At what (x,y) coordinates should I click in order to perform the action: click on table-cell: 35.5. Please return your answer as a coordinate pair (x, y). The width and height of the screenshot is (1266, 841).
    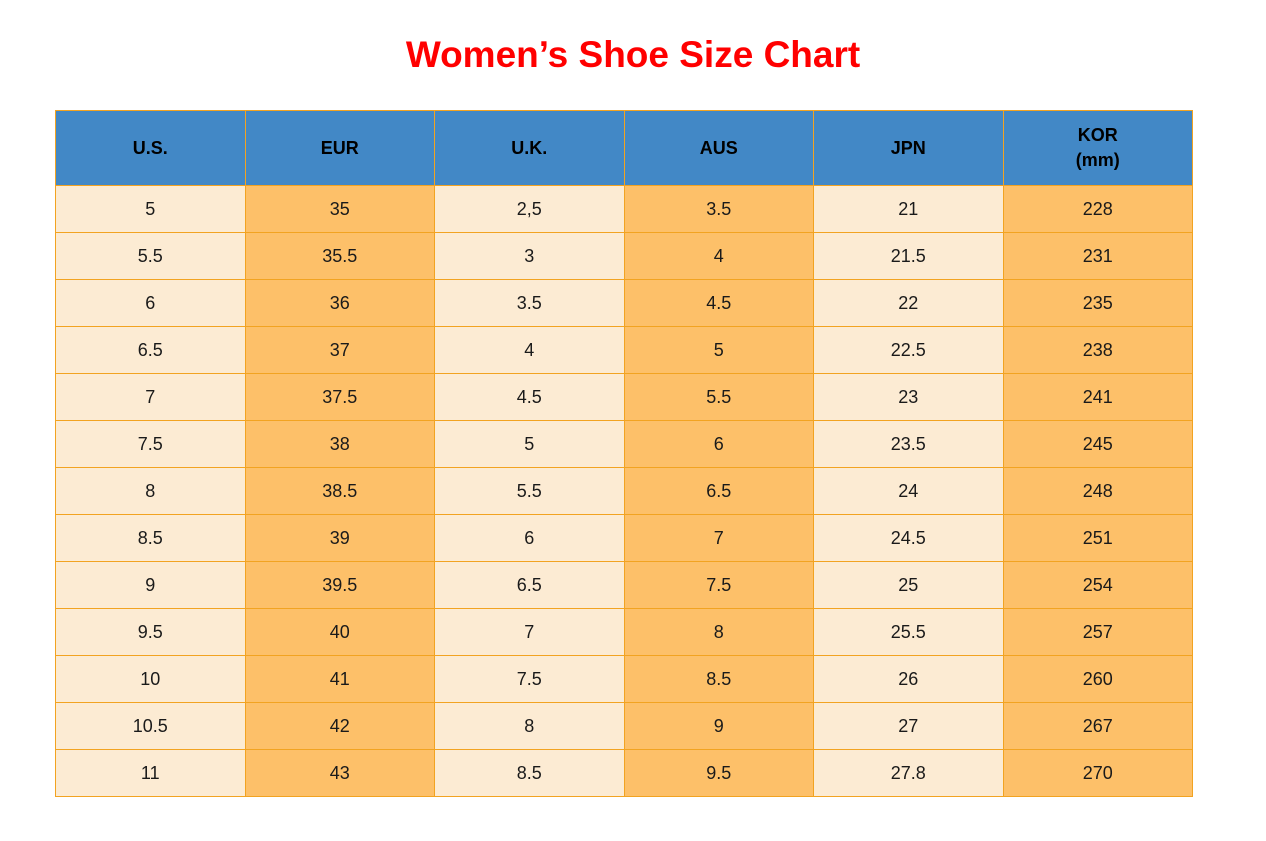
    Looking at the image, I should click on (339, 256).